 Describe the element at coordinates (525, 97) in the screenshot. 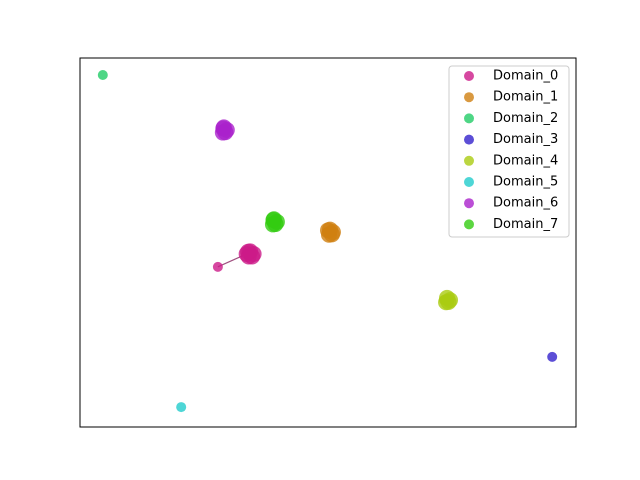

I see `legend-label: Domain_1` at that location.